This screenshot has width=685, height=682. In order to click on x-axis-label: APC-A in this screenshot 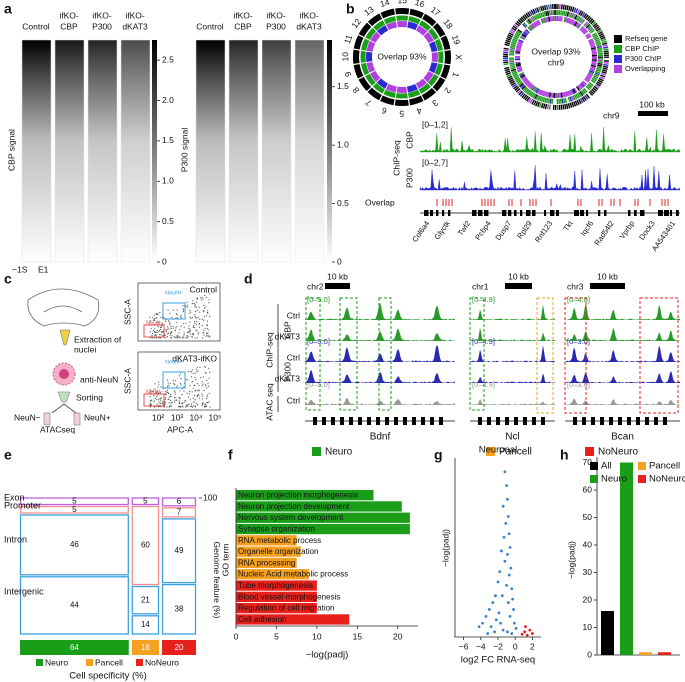, I will do `click(180, 429)`.